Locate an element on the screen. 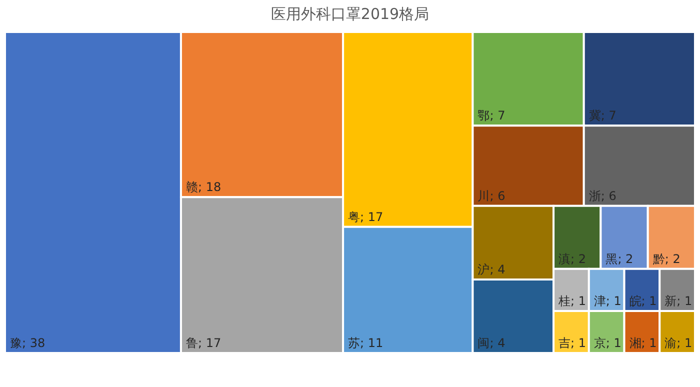  category-label: 鄂 is located at coordinates (484, 115).